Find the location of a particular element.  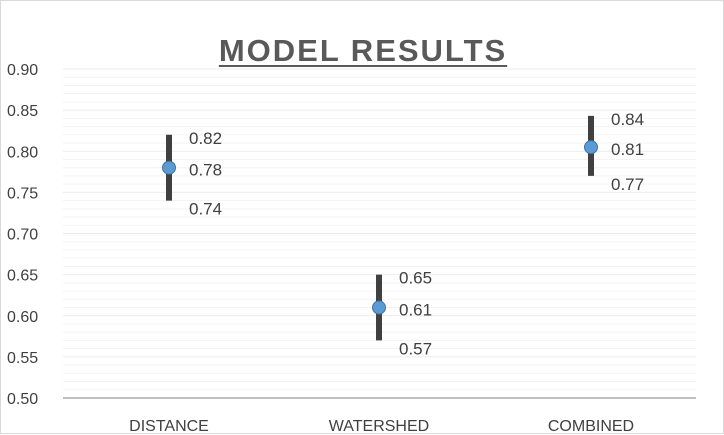

y-tick-label: 0.60 is located at coordinates (22, 317).